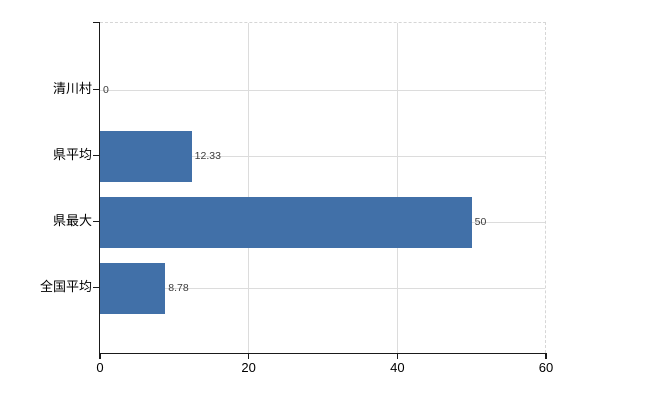 This screenshot has width=650, height=400. What do you see at coordinates (480, 221) in the screenshot?
I see `bar-value-label: 50` at bounding box center [480, 221].